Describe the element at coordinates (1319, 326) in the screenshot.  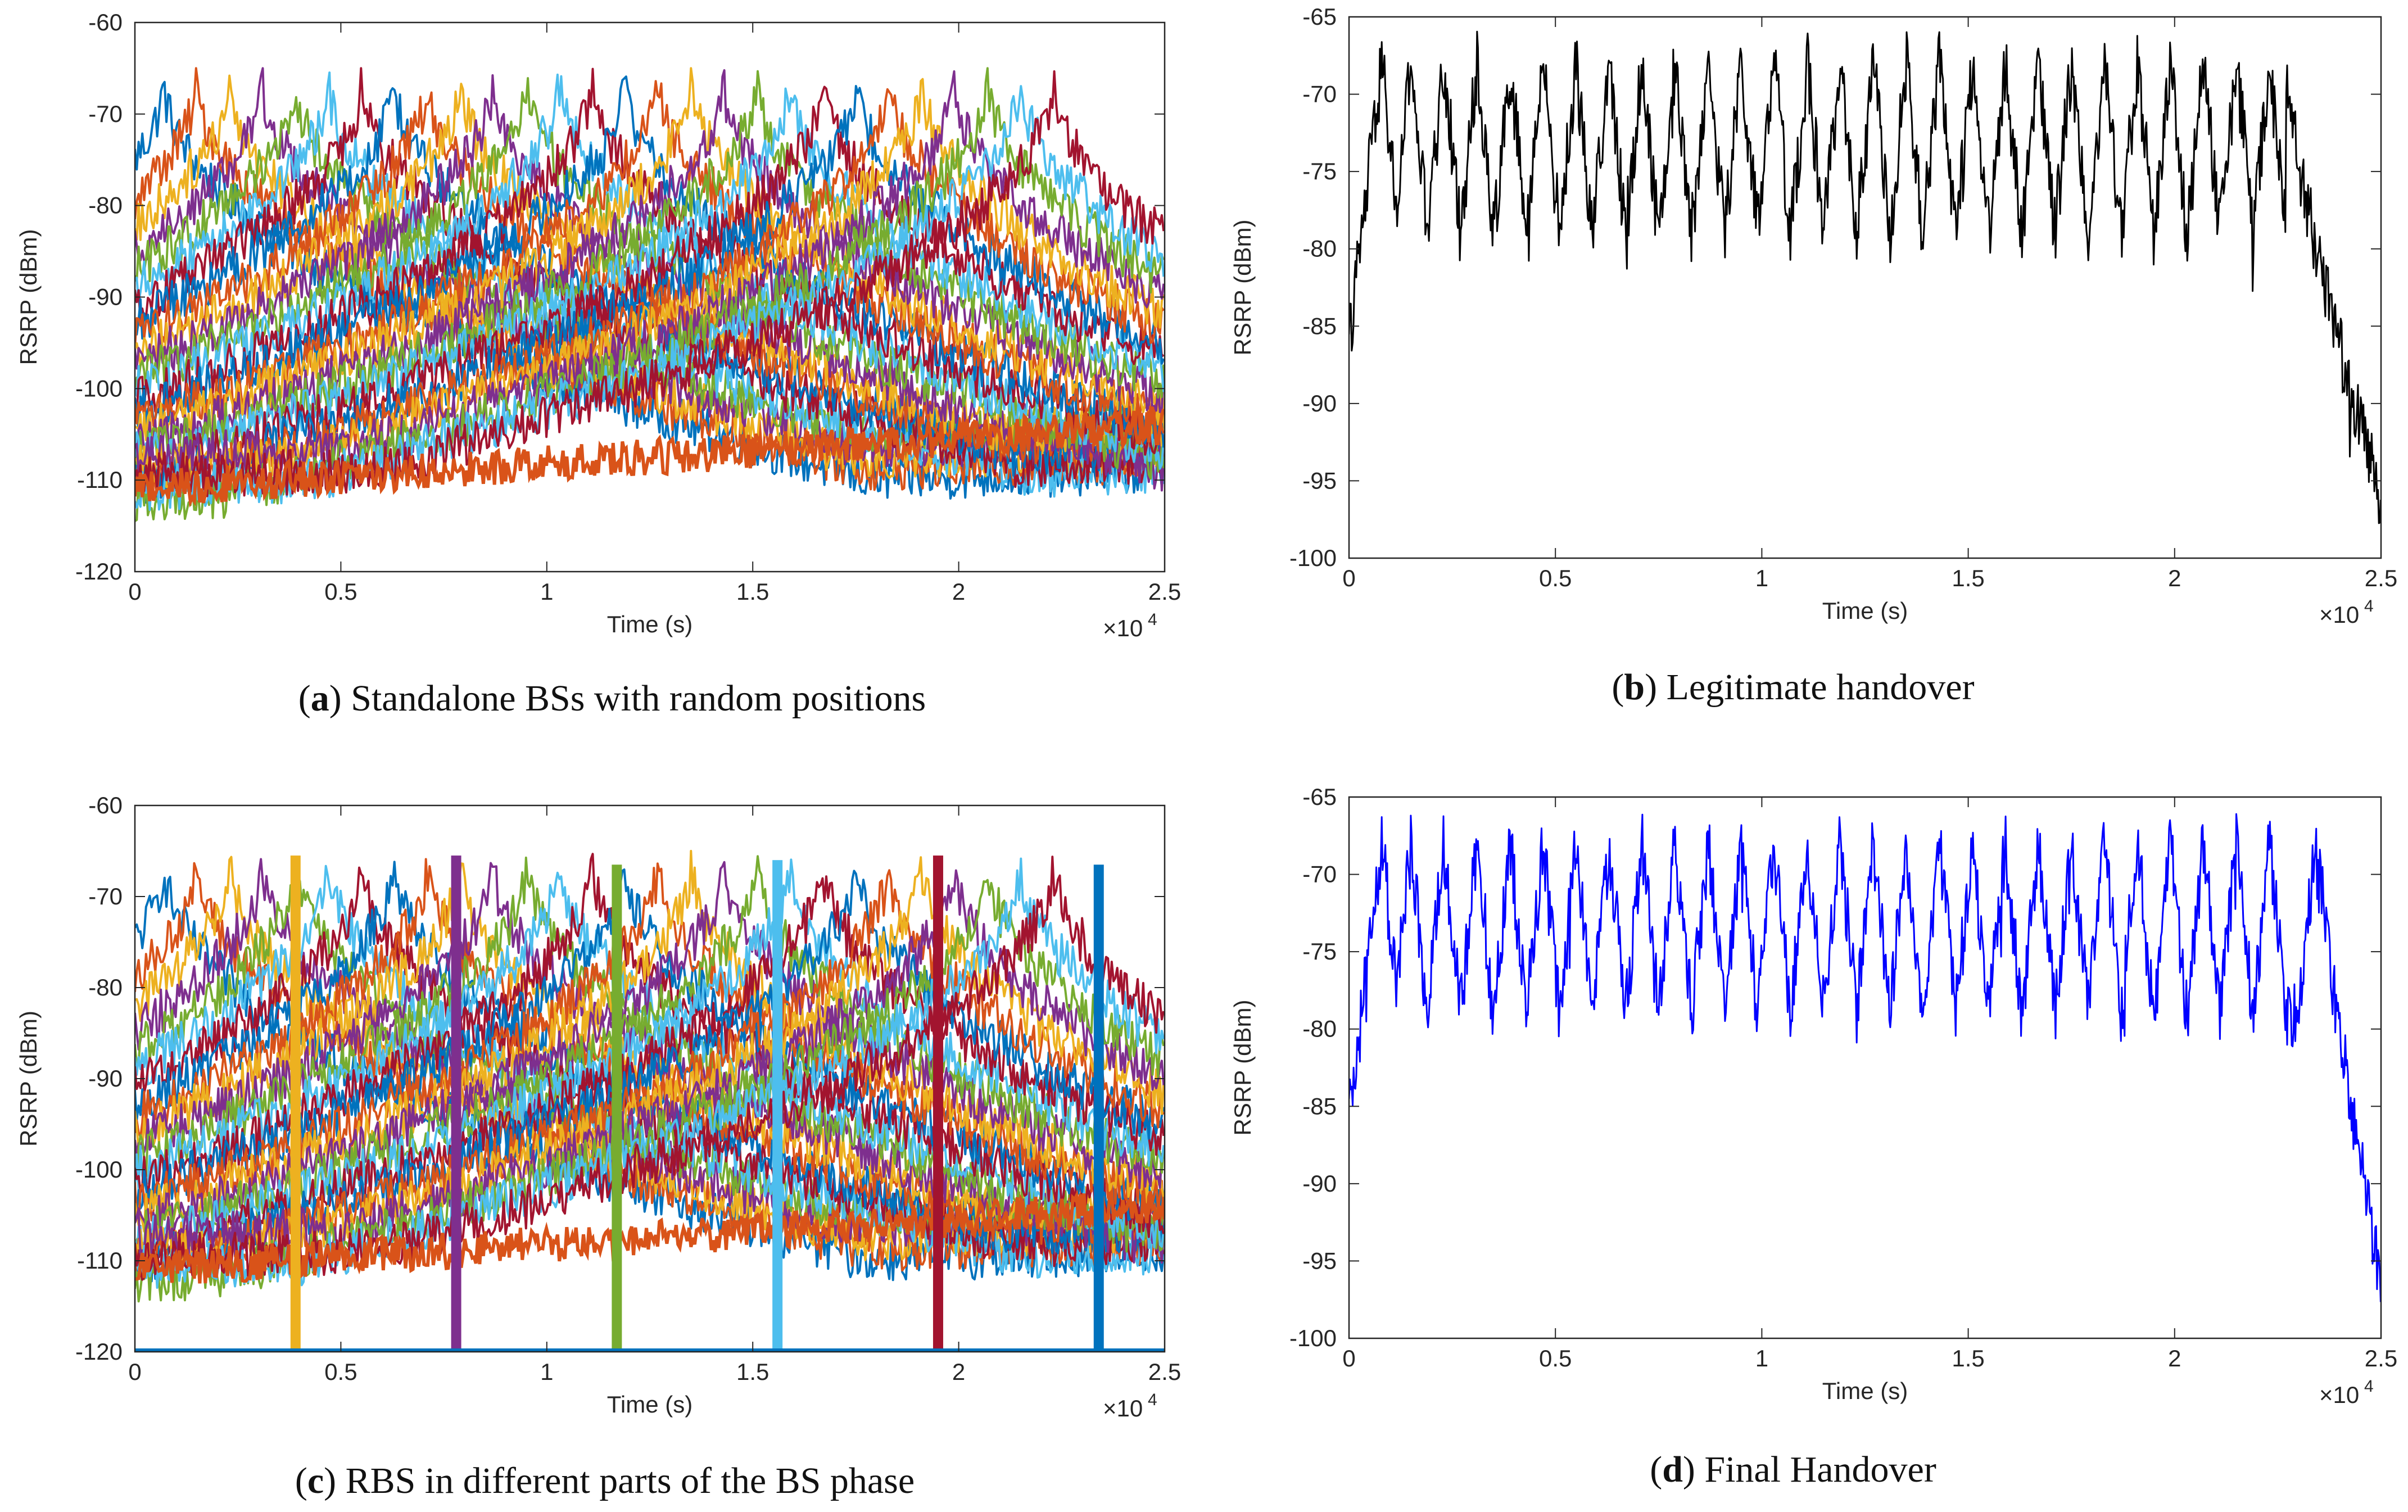
I see `y-tick-label: -85` at that location.